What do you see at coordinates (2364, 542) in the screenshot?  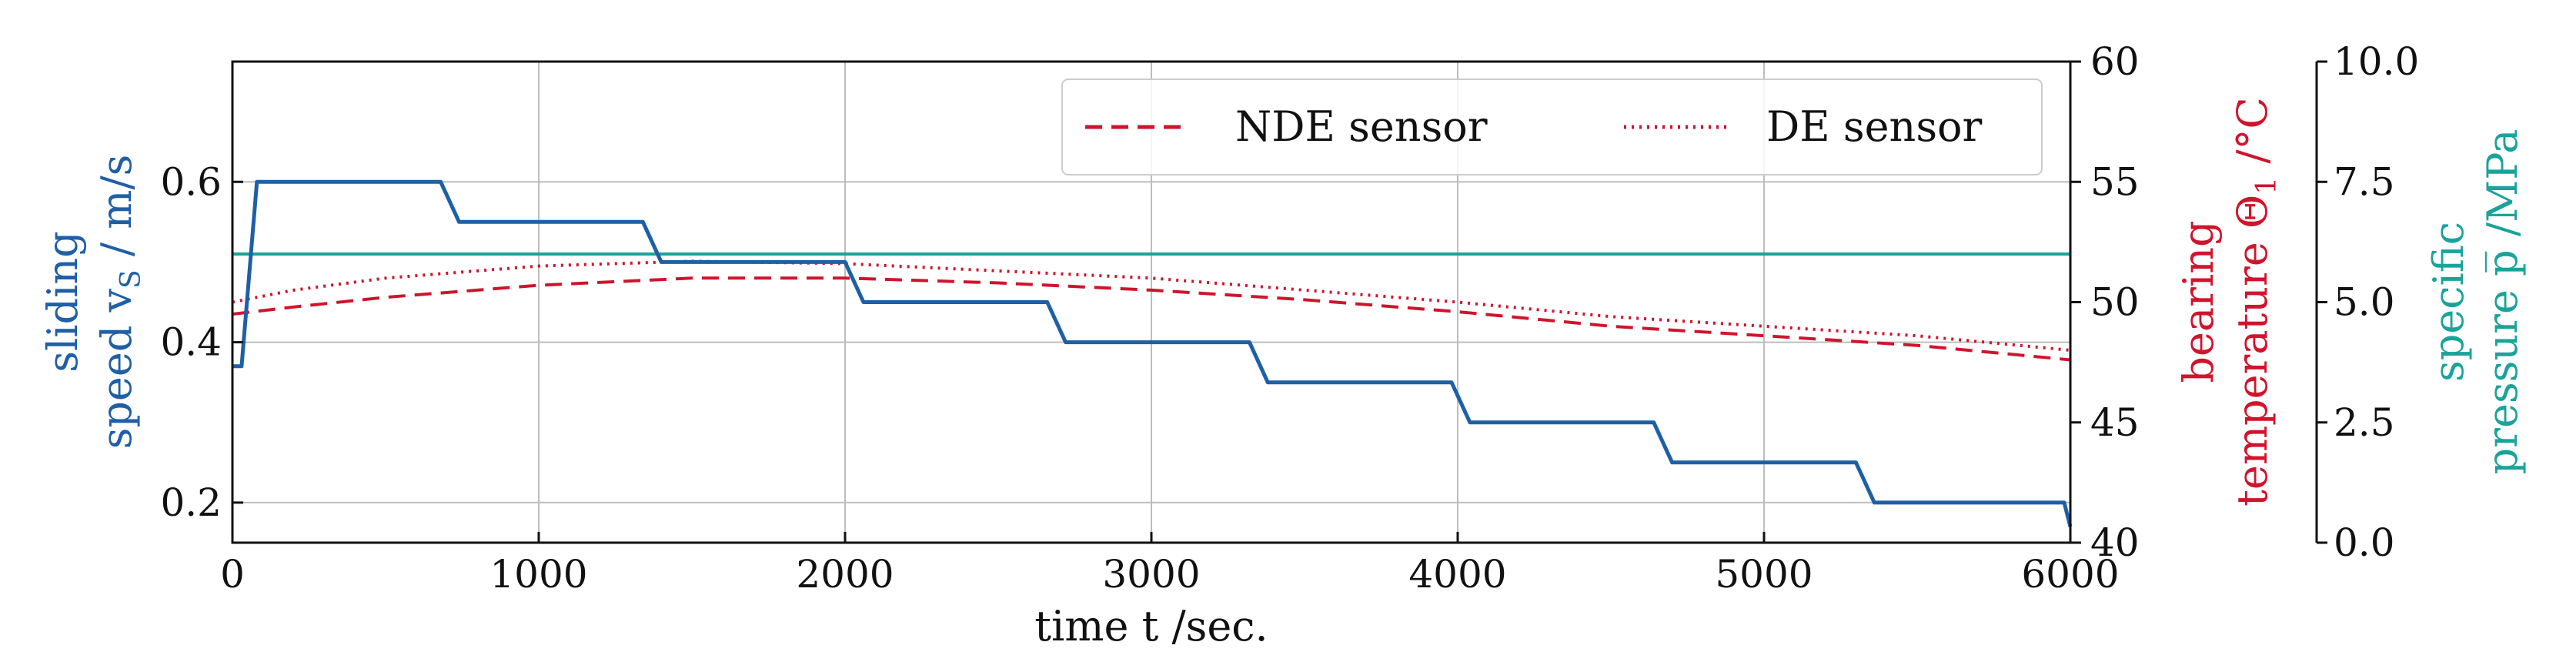 I see `pressure-tick-label: 0.0` at bounding box center [2364, 542].